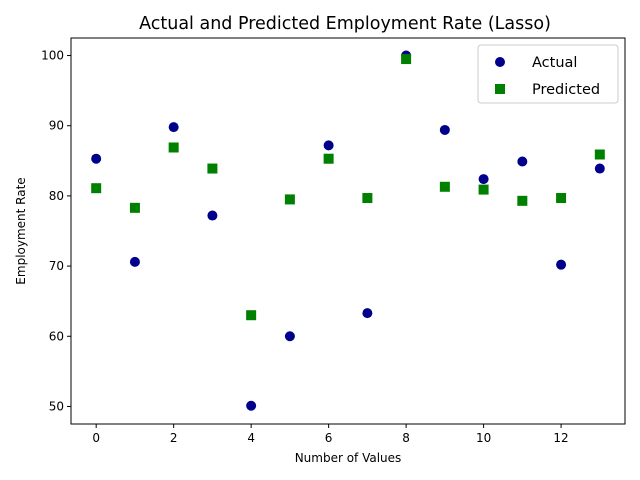 This screenshot has height=480, width=640. Describe the element at coordinates (500, 62) in the screenshot. I see `legend-actual-marker` at that location.